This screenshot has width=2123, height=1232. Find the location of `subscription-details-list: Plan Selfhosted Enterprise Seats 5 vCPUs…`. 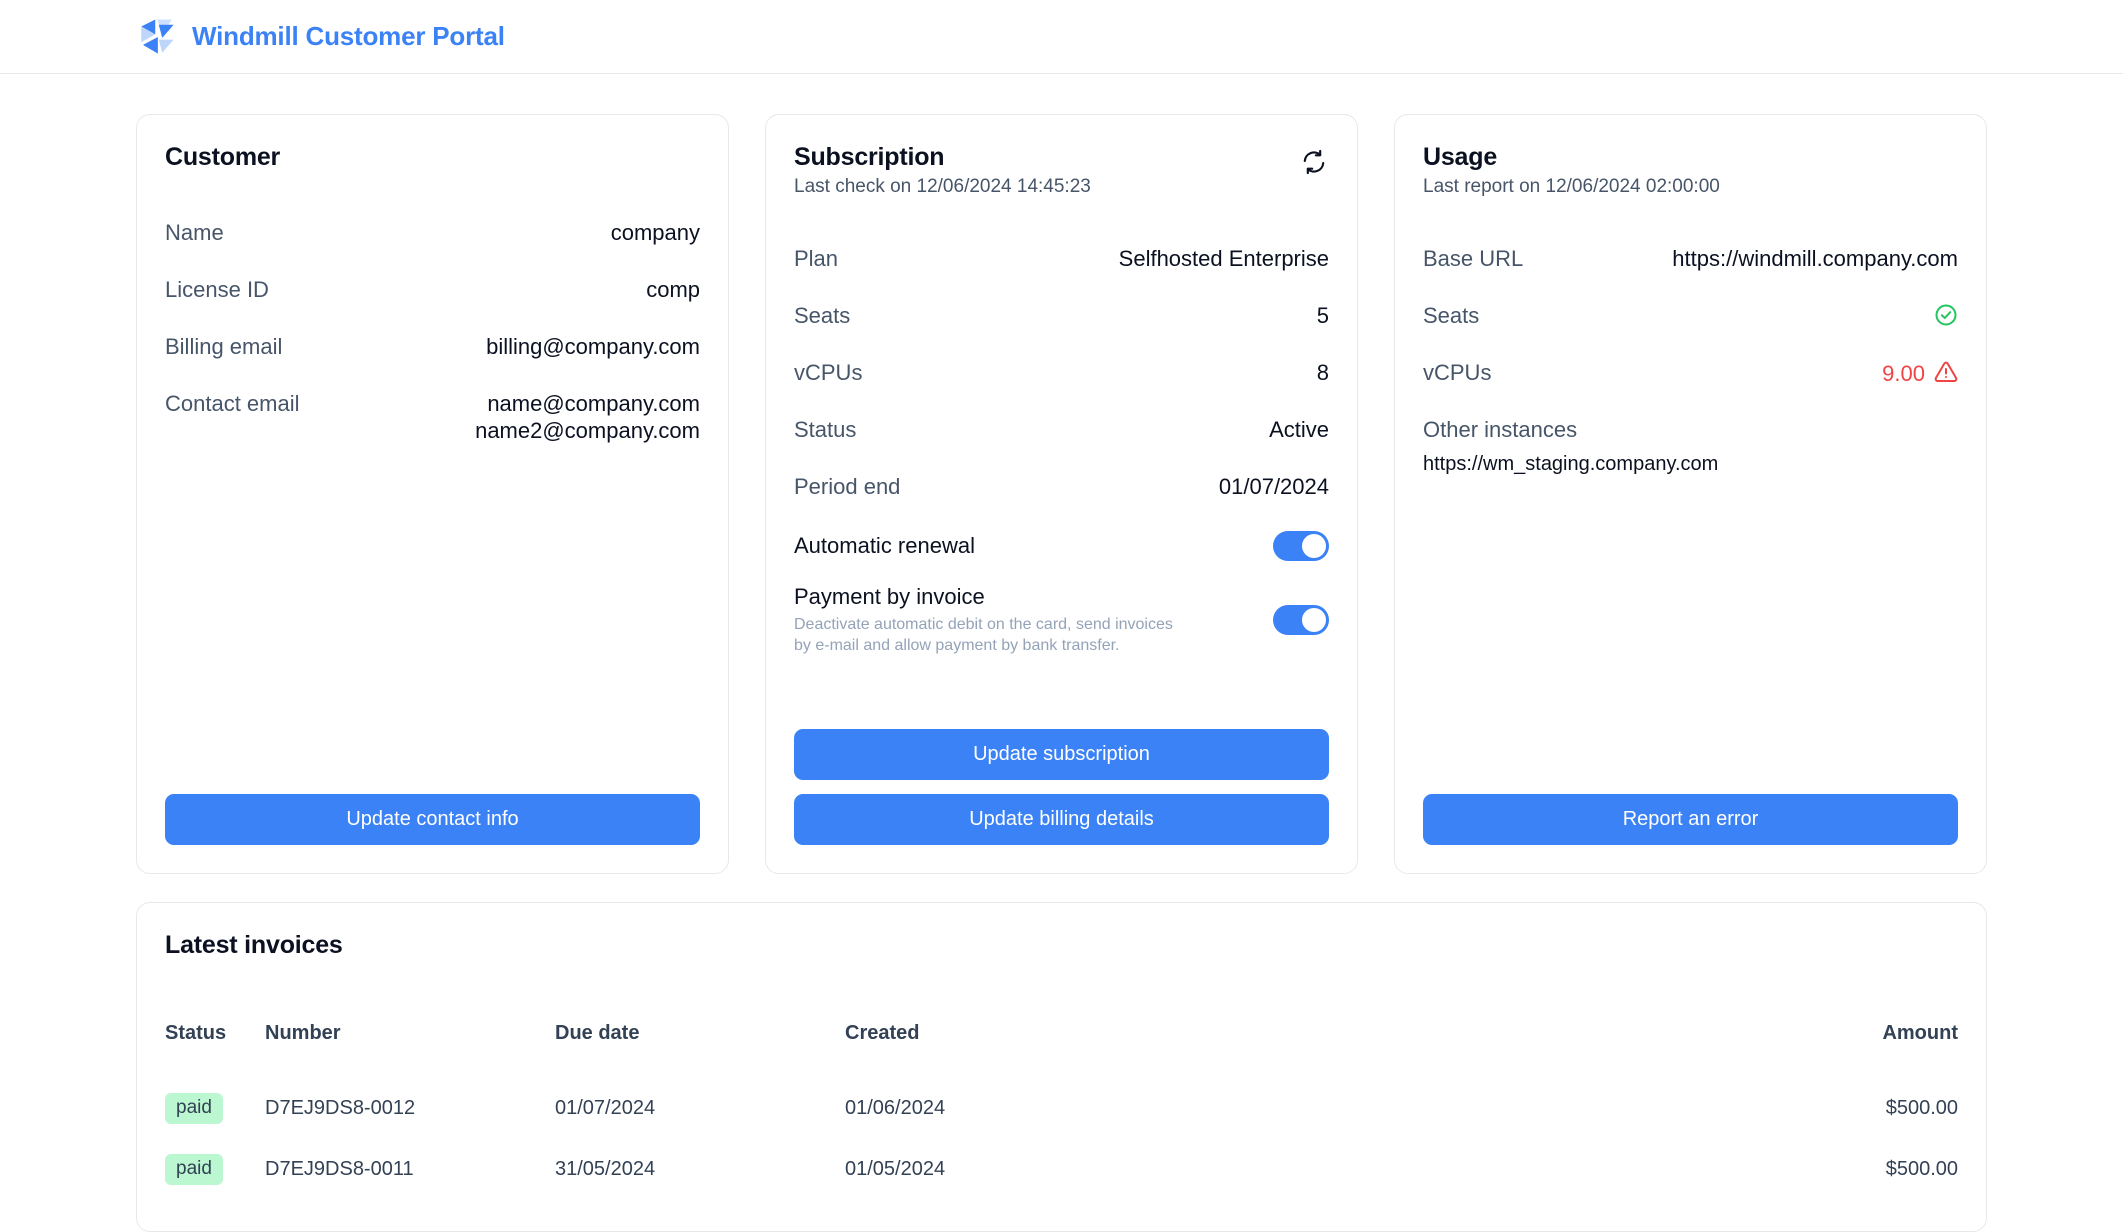

subscription-details-list: Plan Selfhosted Enterprise Seats 5 vCPUs… is located at coordinates (1061, 462).